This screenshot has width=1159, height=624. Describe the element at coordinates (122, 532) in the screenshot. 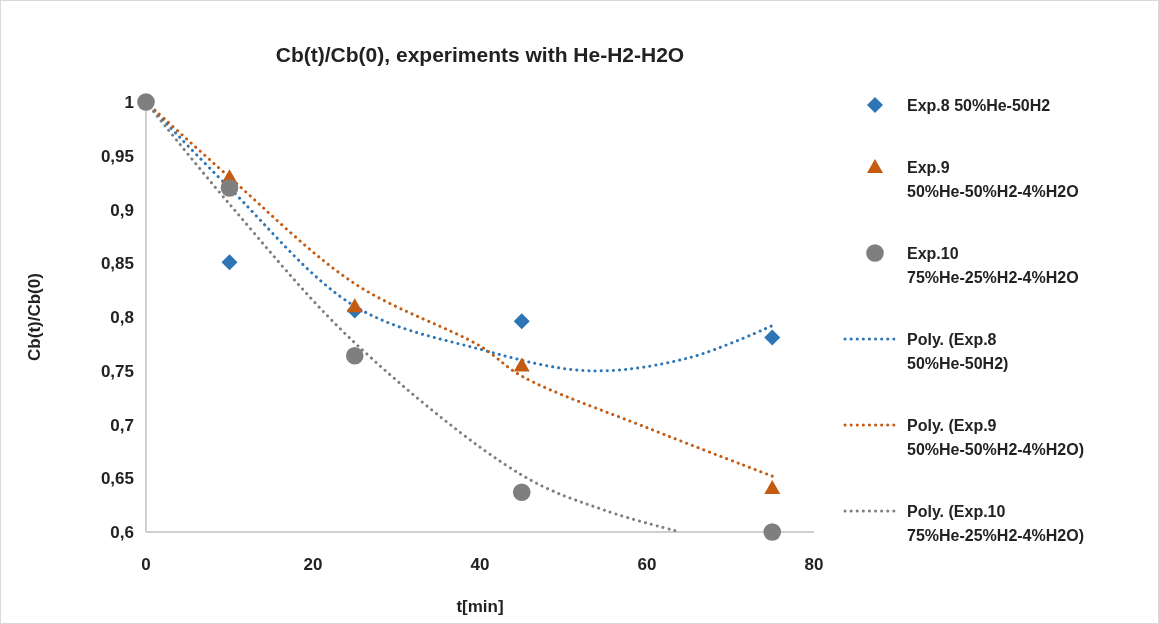

I see `y-tick-label: 0,6` at that location.